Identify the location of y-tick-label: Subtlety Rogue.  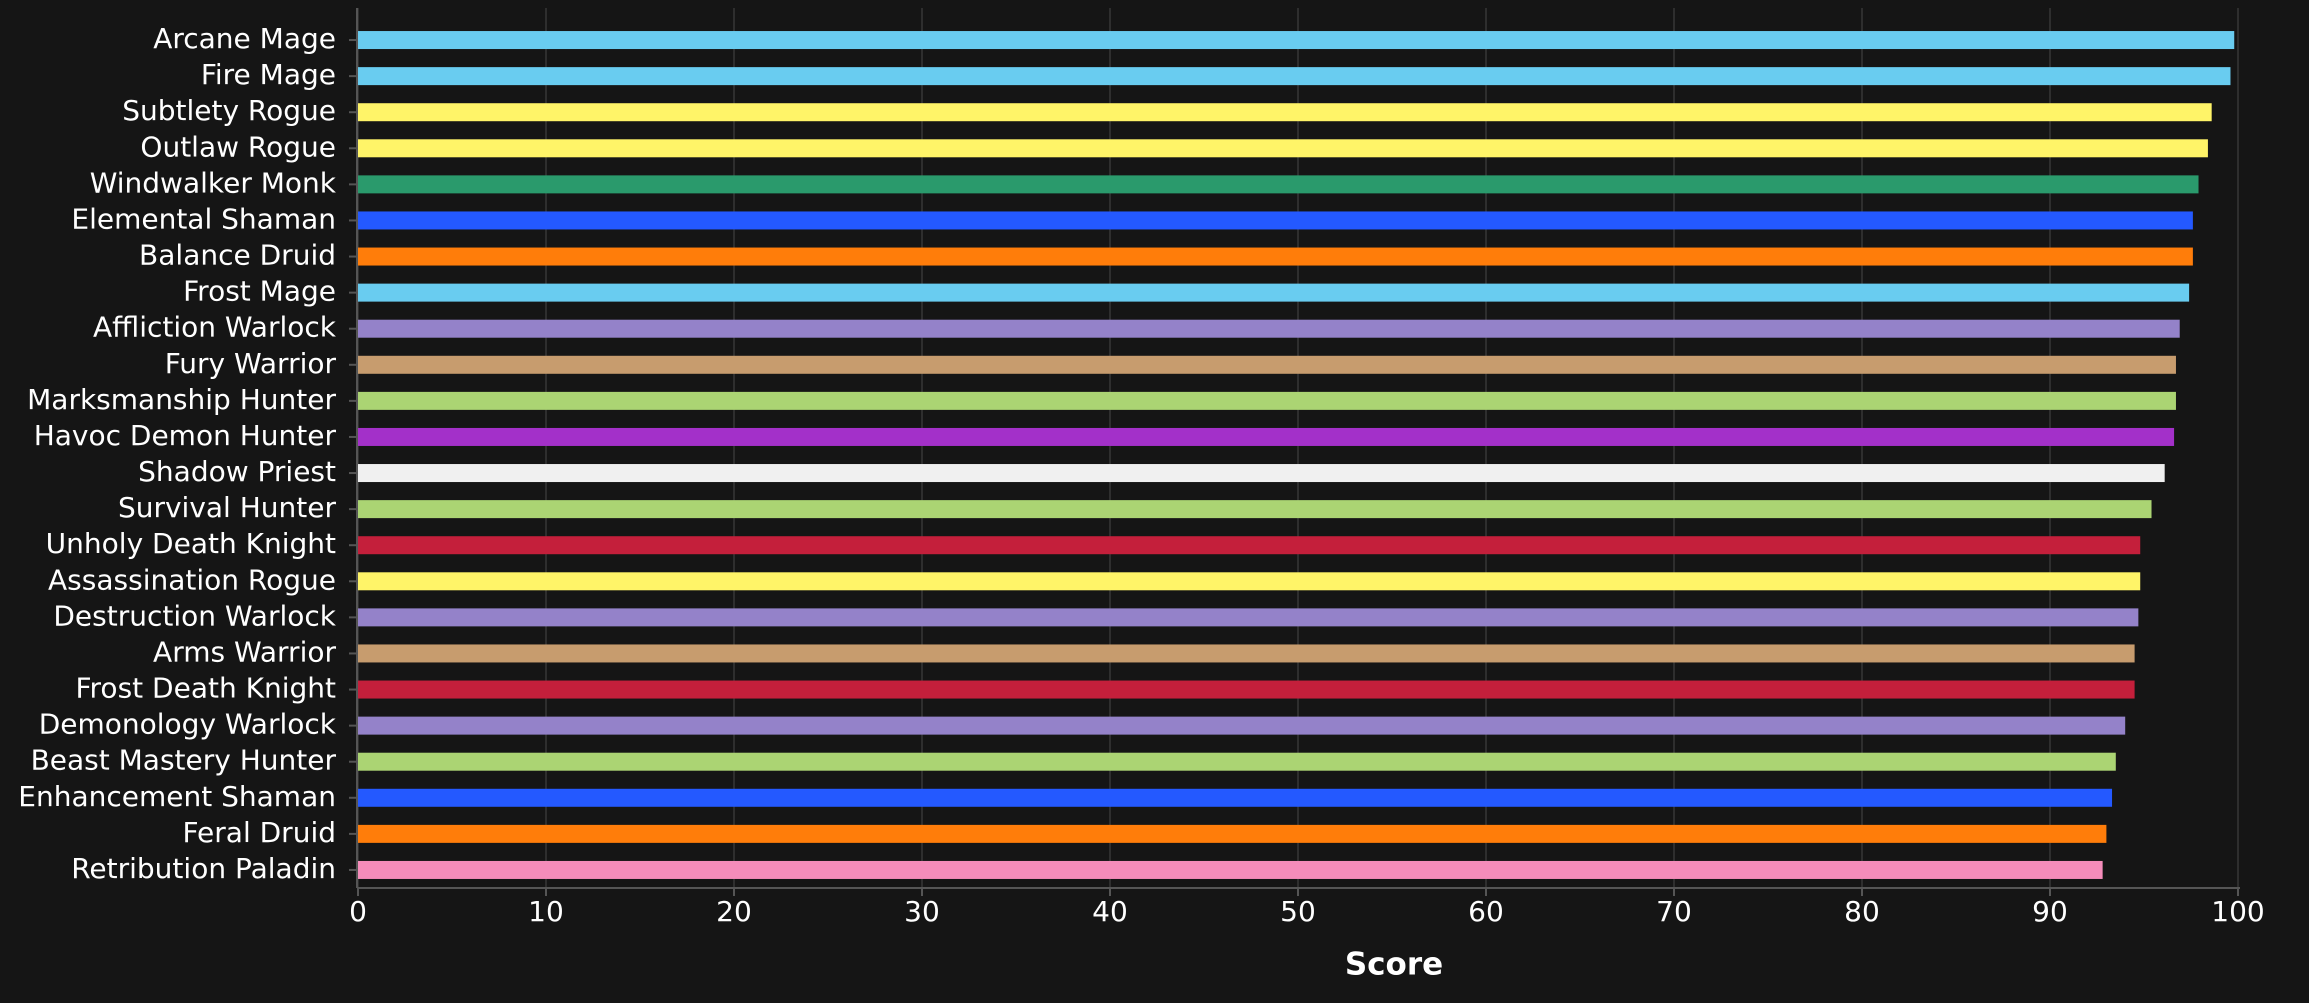
(229, 110).